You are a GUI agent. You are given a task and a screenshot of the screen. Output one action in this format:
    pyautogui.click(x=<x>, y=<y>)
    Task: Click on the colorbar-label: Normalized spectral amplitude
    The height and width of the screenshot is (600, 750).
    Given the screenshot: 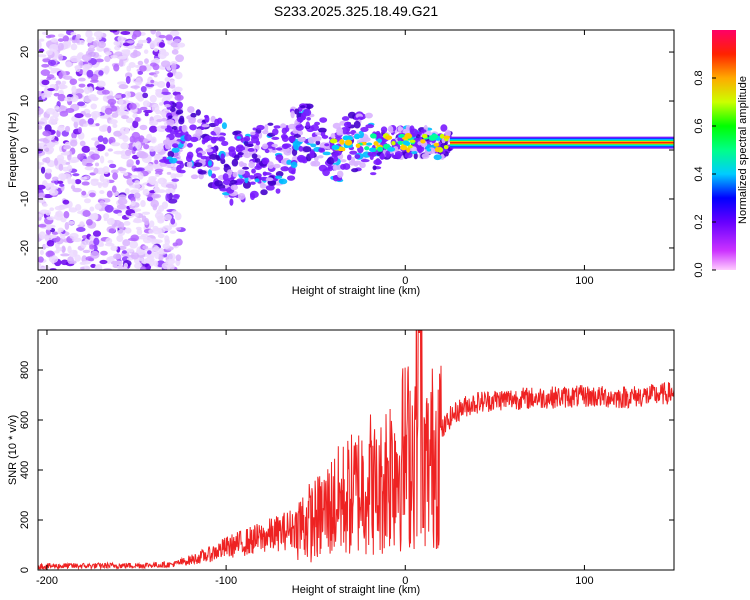 What is the action you would take?
    pyautogui.click(x=743, y=150)
    